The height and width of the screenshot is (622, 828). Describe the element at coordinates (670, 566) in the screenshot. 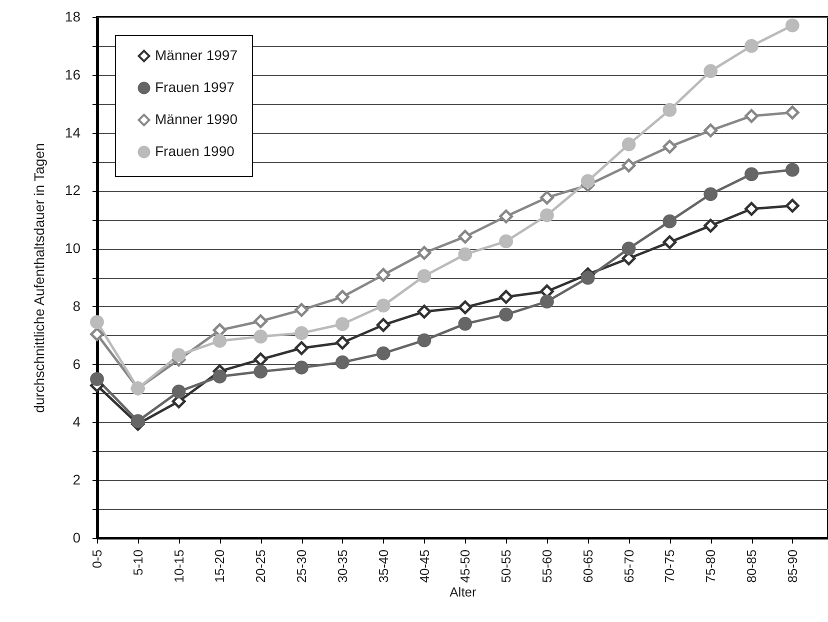

I see `x-tick-label: 70-75` at that location.